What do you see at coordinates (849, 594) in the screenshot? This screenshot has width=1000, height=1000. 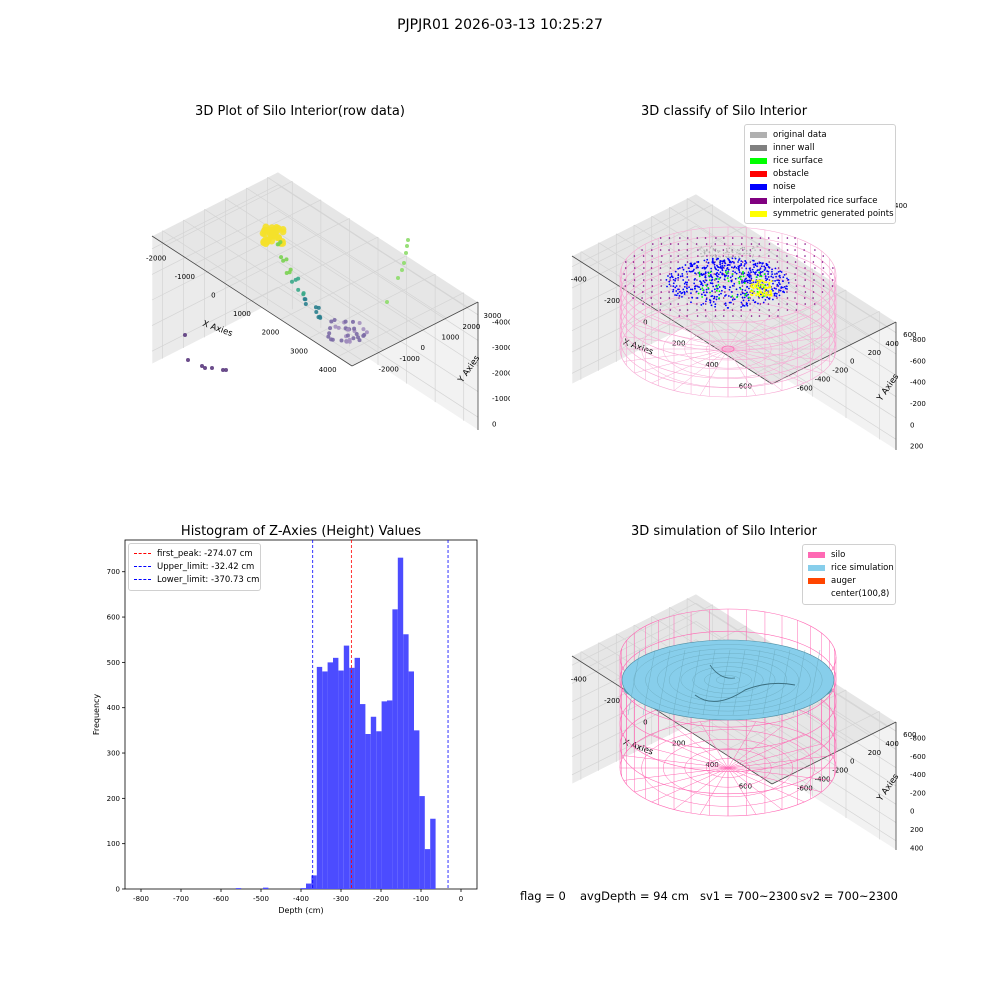 I see `legend-item-center: center(100,8)` at bounding box center [849, 594].